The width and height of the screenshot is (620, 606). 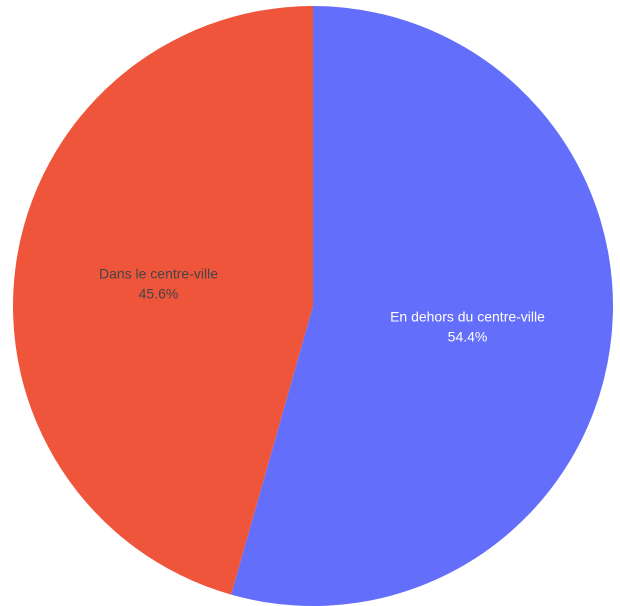 I want to click on slice-label: Dans le centre-ville, so click(x=158, y=274).